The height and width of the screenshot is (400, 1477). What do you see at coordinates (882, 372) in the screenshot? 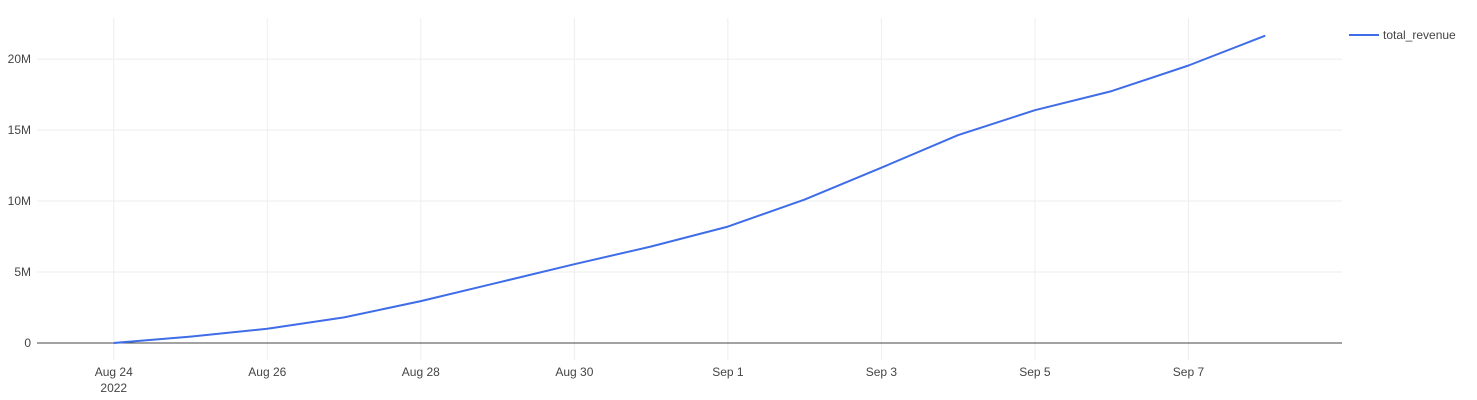
I see `x-tick-label: Sep 3` at bounding box center [882, 372].